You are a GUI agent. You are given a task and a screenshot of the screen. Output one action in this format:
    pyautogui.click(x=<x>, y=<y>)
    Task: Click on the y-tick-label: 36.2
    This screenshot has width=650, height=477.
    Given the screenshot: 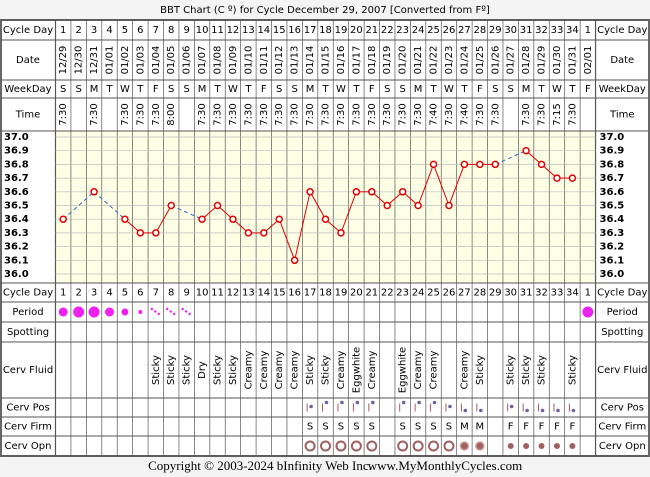 What is the action you would take?
    pyautogui.click(x=612, y=247)
    